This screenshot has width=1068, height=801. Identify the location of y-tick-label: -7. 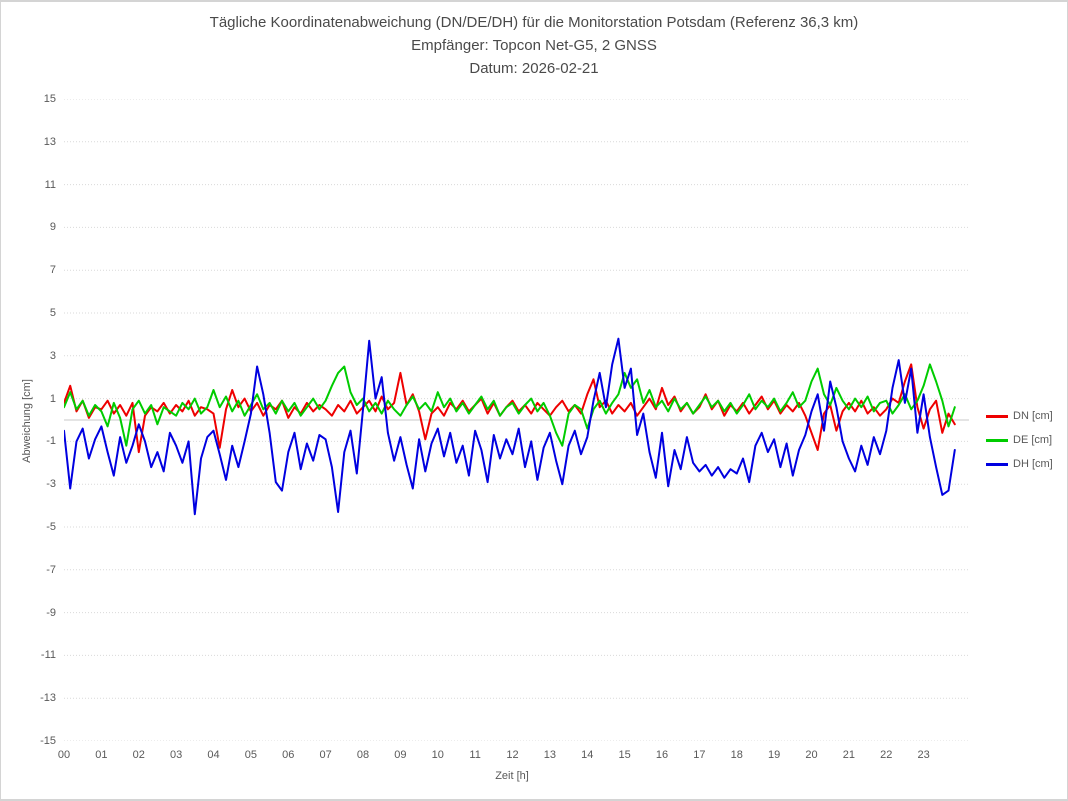
(51, 569).